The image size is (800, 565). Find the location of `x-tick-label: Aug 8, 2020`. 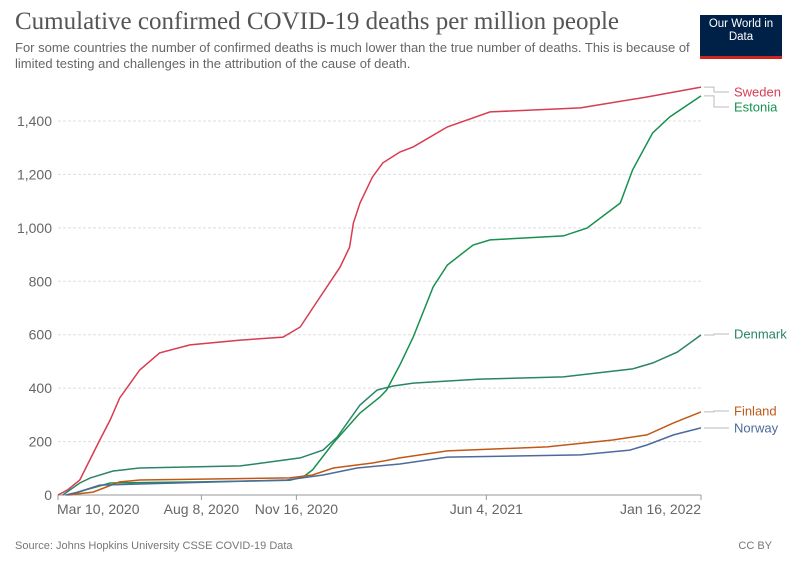

x-tick-label: Aug 8, 2020 is located at coordinates (202, 509).